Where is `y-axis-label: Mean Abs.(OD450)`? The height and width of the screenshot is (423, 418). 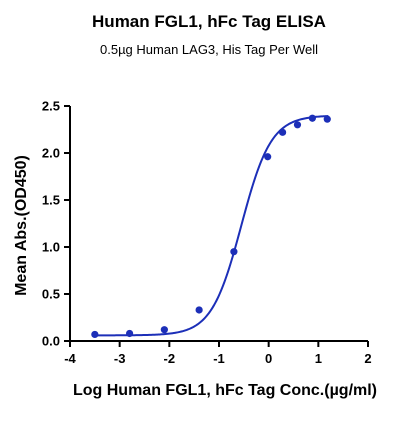
y-axis-label: Mean Abs.(OD450) is located at coordinates (21, 225).